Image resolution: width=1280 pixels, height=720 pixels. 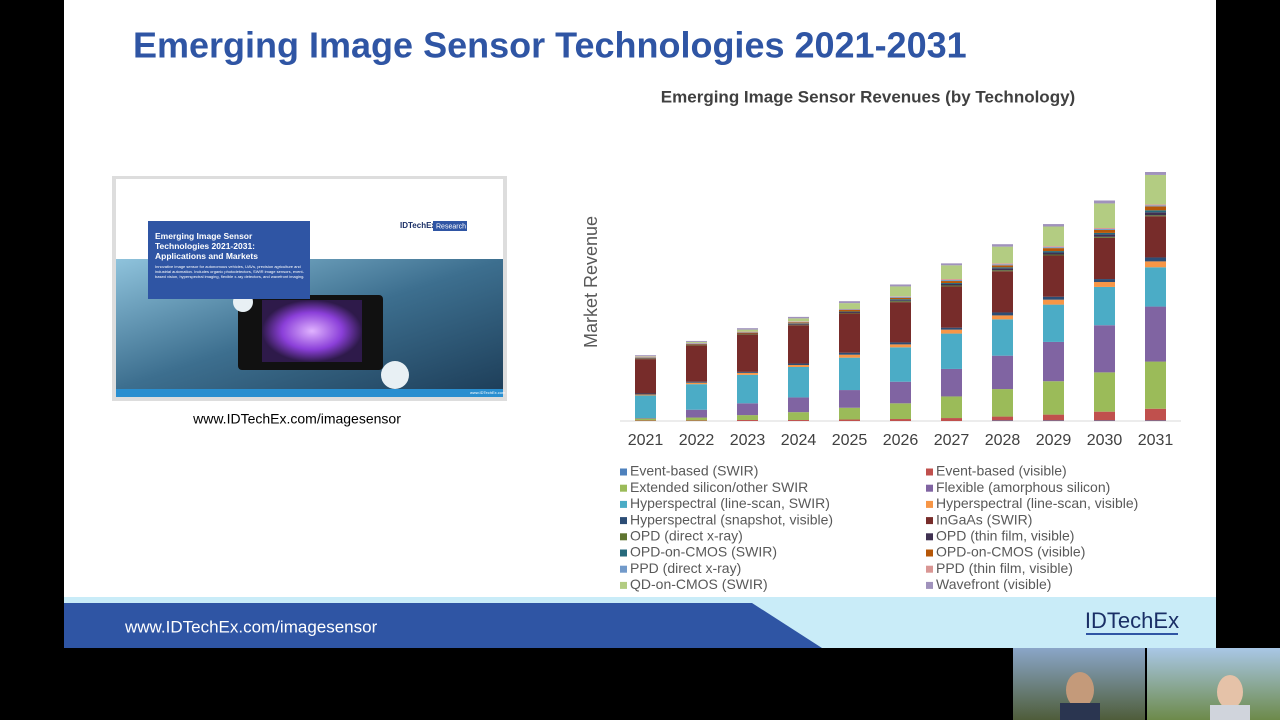 What do you see at coordinates (730, 503) in the screenshot?
I see `legend-label: Hyperspectral (line-scan, SWIR)` at bounding box center [730, 503].